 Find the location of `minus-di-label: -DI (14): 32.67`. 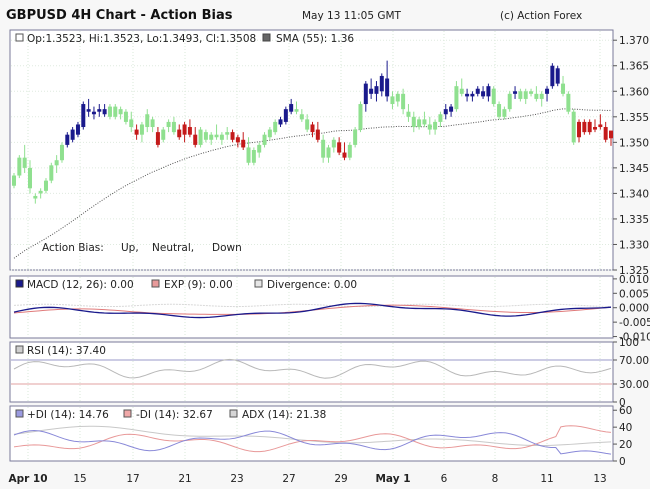

minus-di-label: -DI (14): 32.67 is located at coordinates (174, 415).